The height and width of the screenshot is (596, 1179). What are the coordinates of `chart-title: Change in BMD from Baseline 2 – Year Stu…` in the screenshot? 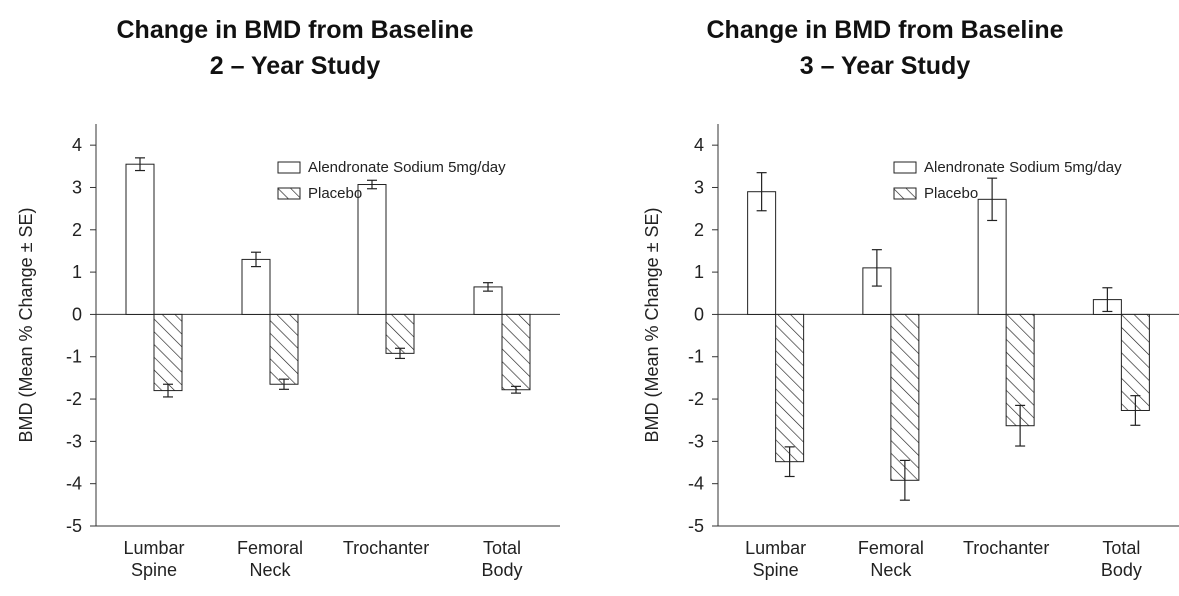 It's located at (295, 48).